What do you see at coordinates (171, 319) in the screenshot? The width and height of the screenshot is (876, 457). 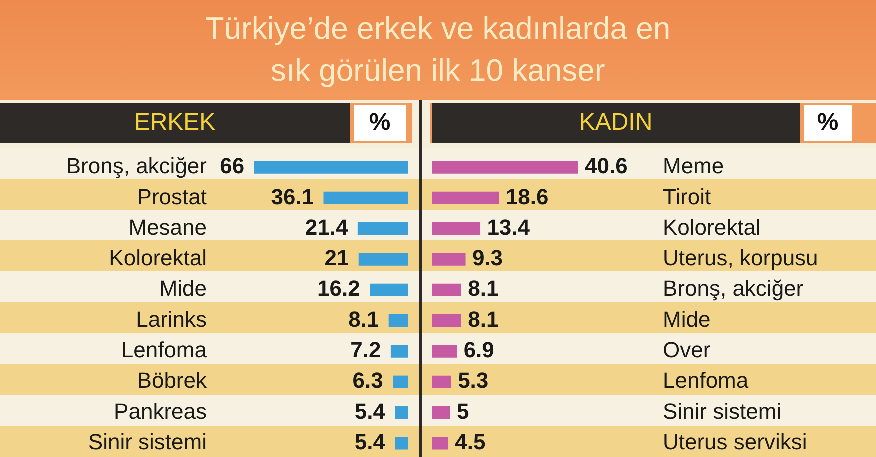 I see `y-tick-label: Larinks` at bounding box center [171, 319].